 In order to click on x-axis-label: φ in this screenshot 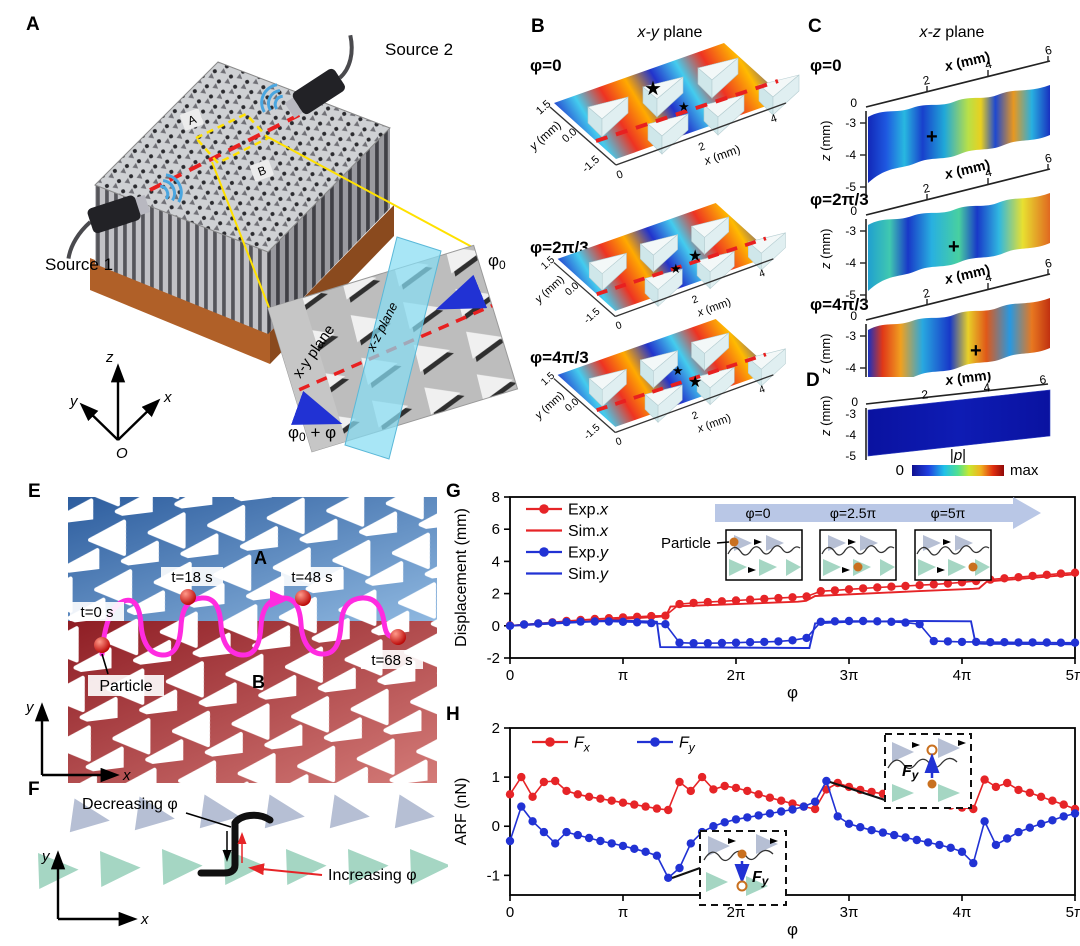, I will do `click(792, 929)`.